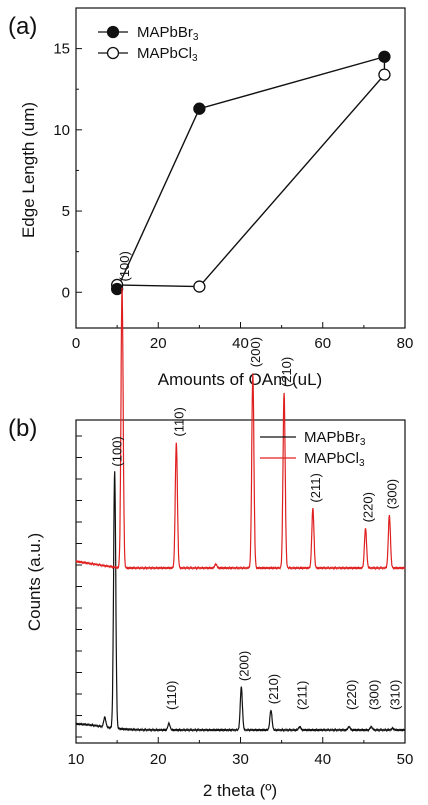  I want to click on panel-b-xlabel: 2 theta (º), so click(240, 790).